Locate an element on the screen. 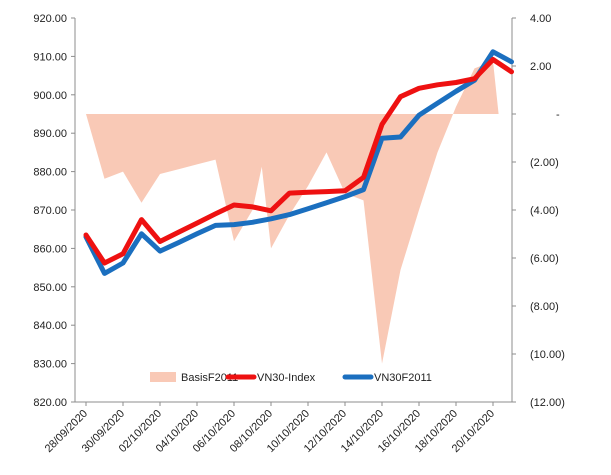 This screenshot has height=475, width=611. right-tick-label: (4.00) is located at coordinates (544, 211).